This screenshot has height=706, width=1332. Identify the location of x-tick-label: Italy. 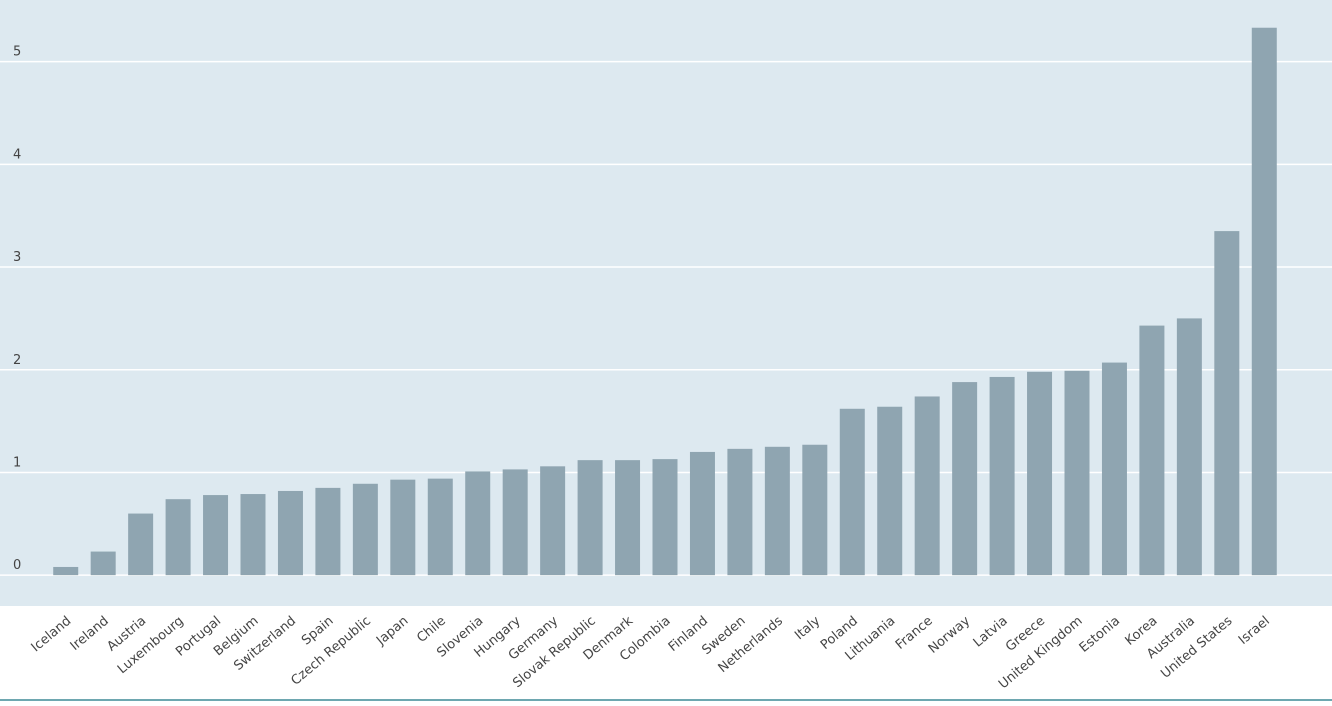
(807, 628).